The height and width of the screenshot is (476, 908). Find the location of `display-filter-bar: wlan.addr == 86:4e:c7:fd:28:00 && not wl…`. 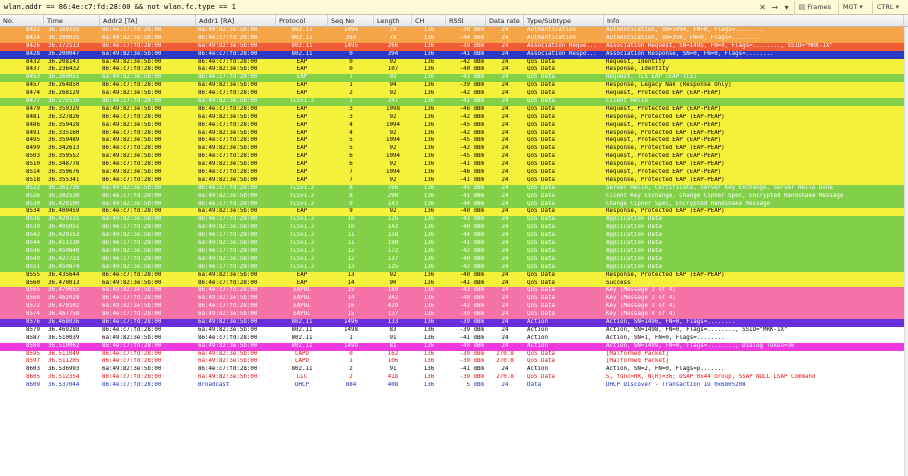

display-filter-bar: wlan.addr == 86:4e:c7:fd:28:00 && not wl… is located at coordinates (454, 7).